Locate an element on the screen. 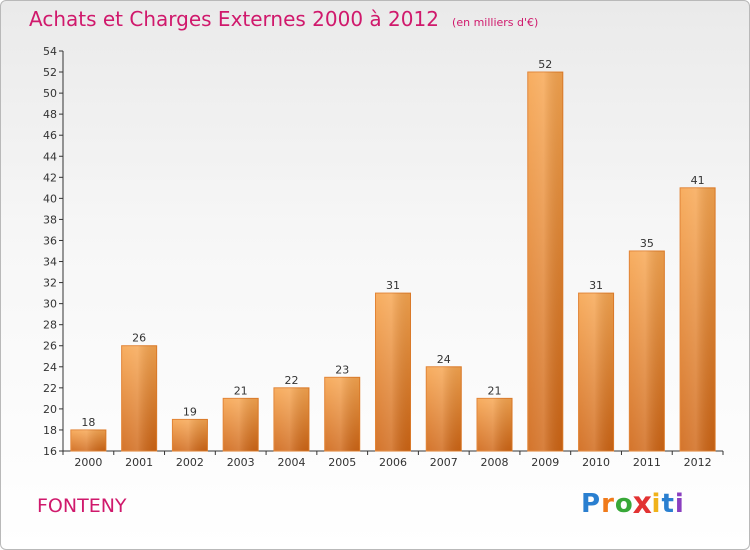  y-tick-label: 24 is located at coordinates (50, 367).